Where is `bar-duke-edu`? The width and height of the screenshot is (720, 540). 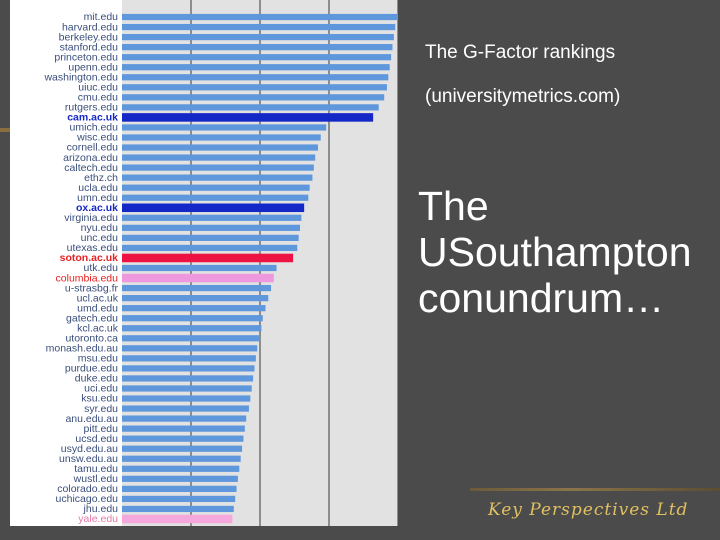 bar-duke-edu is located at coordinates (188, 378).